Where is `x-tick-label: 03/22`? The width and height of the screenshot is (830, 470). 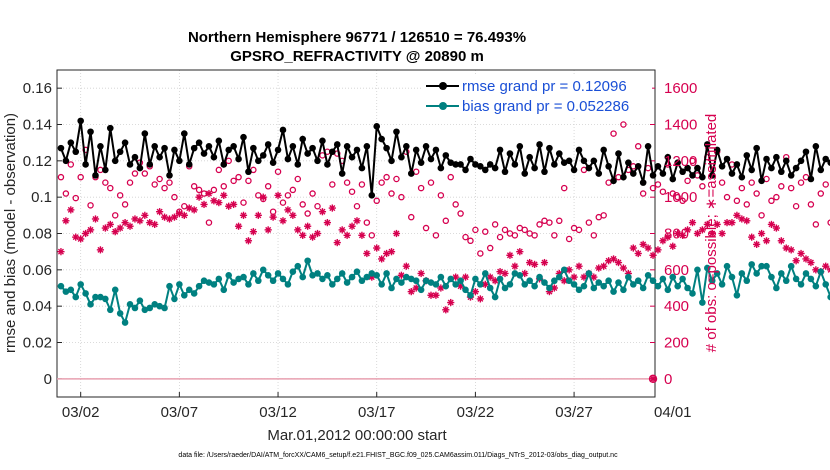
x-tick-label: 03/22 is located at coordinates (476, 412).